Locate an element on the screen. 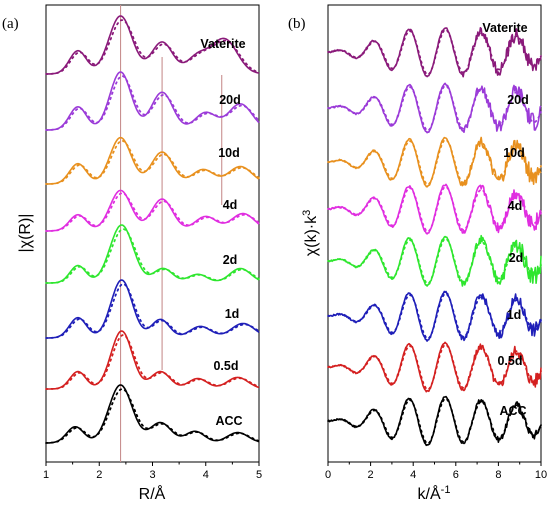  series-label-2d: 2d is located at coordinates (230, 260).